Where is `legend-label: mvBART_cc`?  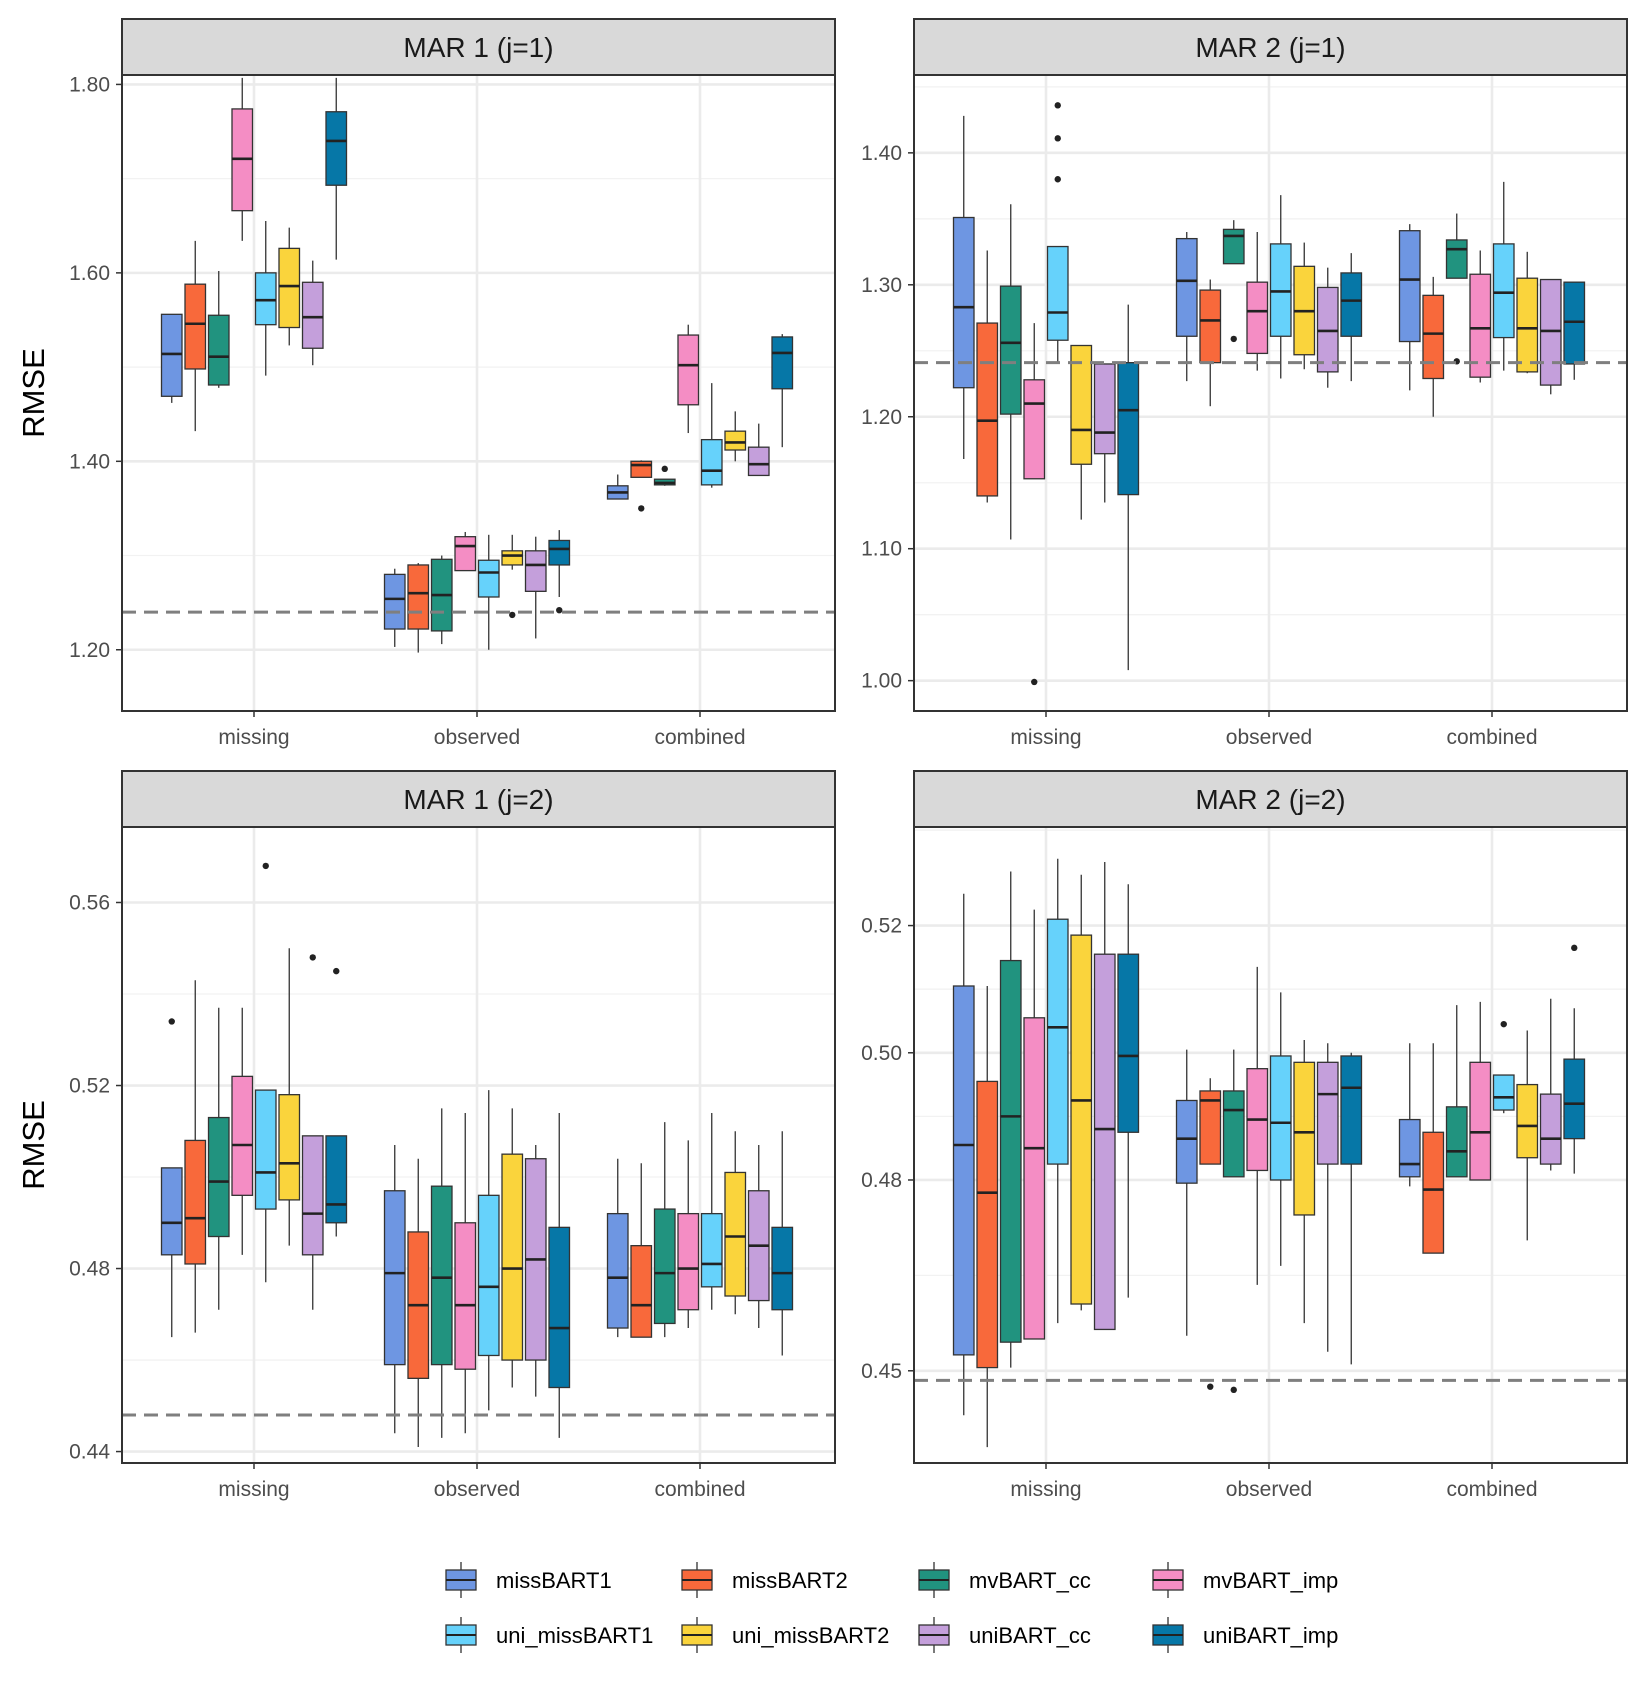 legend-label: mvBART_cc is located at coordinates (1030, 1580).